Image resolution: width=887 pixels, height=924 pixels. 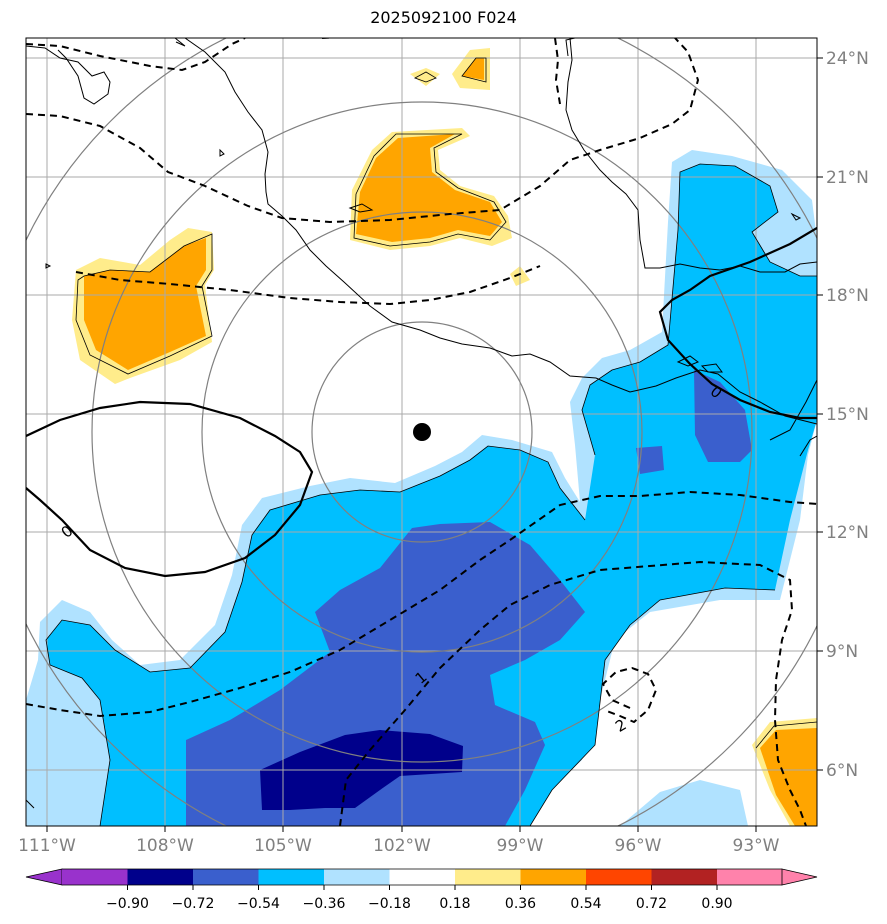 I want to click on latitude-labels: 24°N 21°N 18°N 15°N 12°N 9°N 6°N, so click(x=847, y=415).